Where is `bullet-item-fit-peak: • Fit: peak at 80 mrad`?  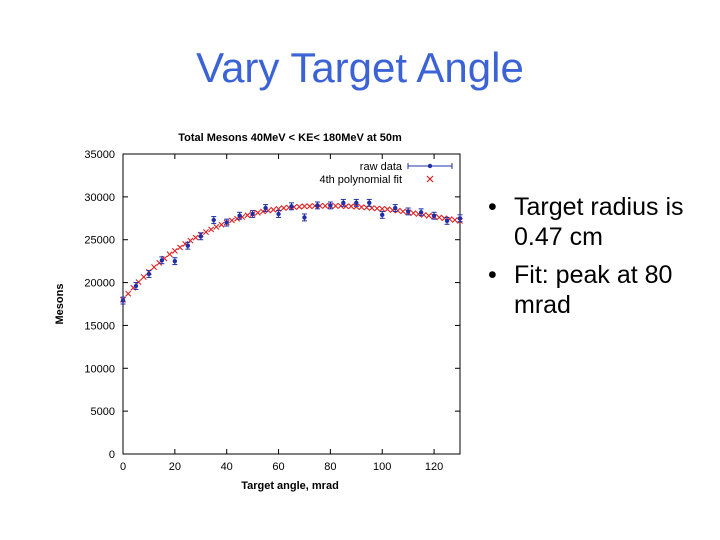
bullet-item-fit-peak: • Fit: peak at 80 mrad is located at coordinates (600, 290).